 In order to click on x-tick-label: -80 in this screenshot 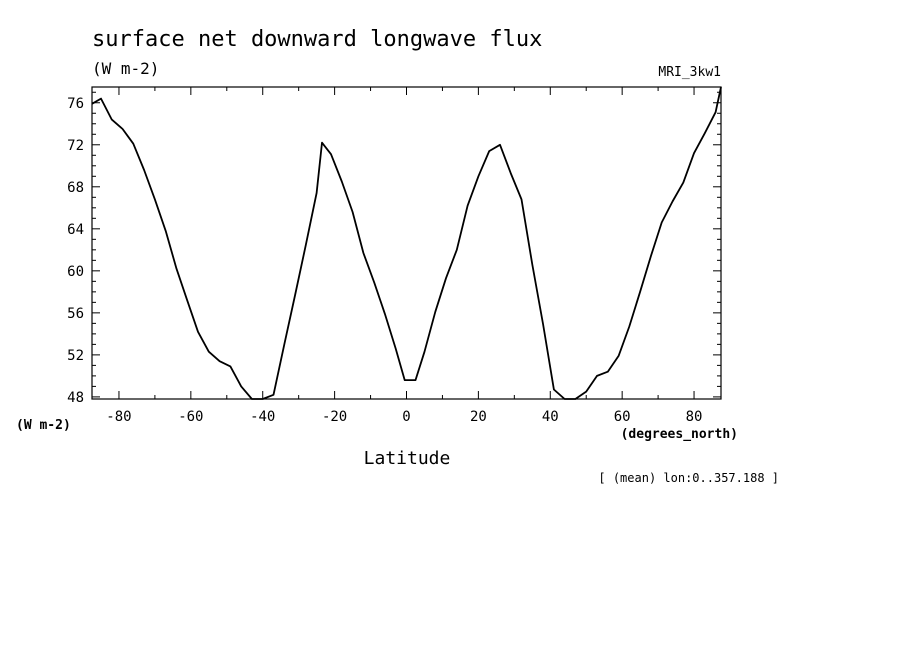, I will do `click(118, 417)`.